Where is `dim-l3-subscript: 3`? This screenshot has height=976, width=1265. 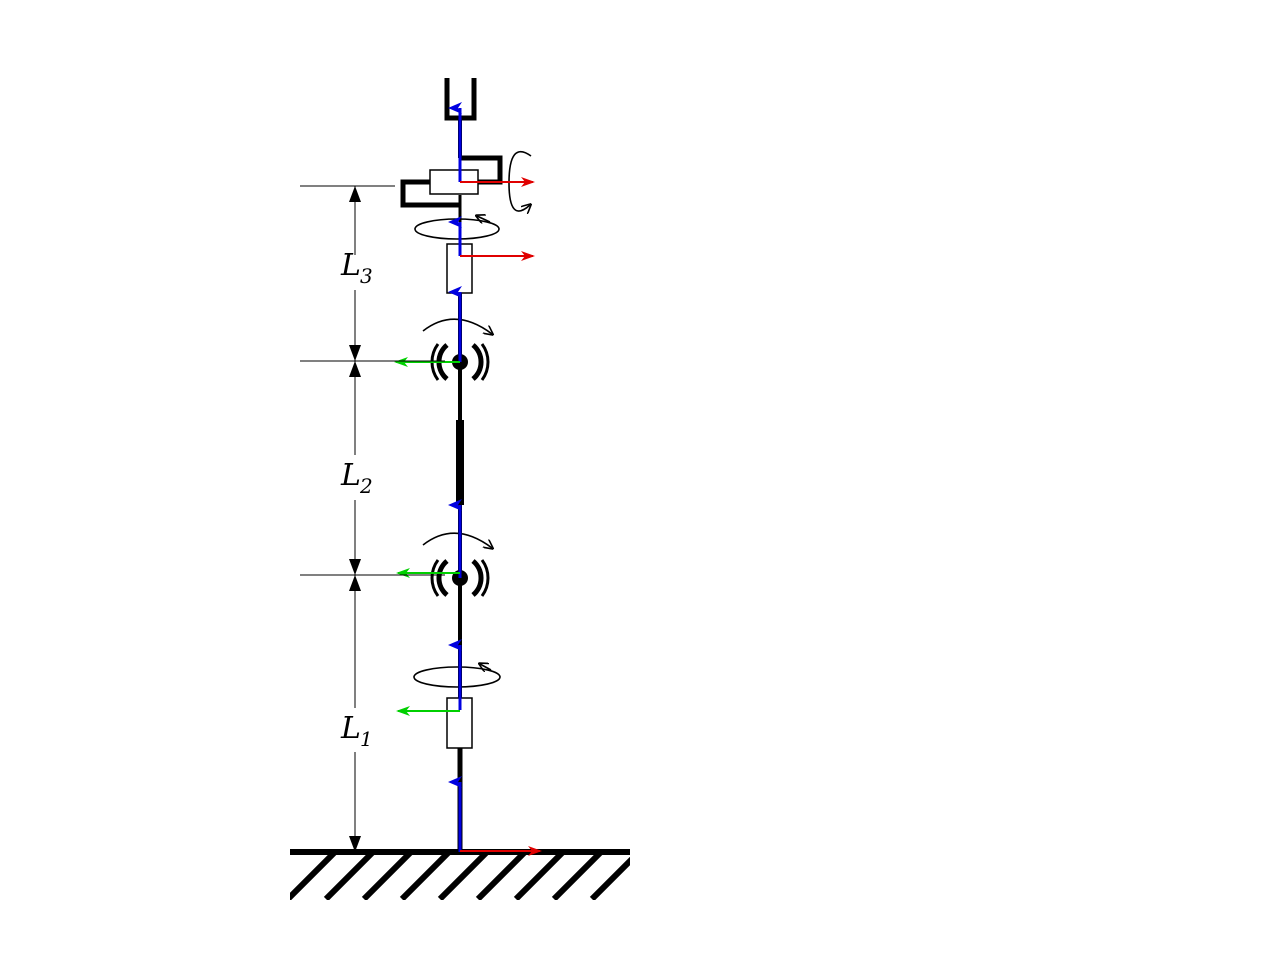 dim-l3-subscript: 3 is located at coordinates (366, 276).